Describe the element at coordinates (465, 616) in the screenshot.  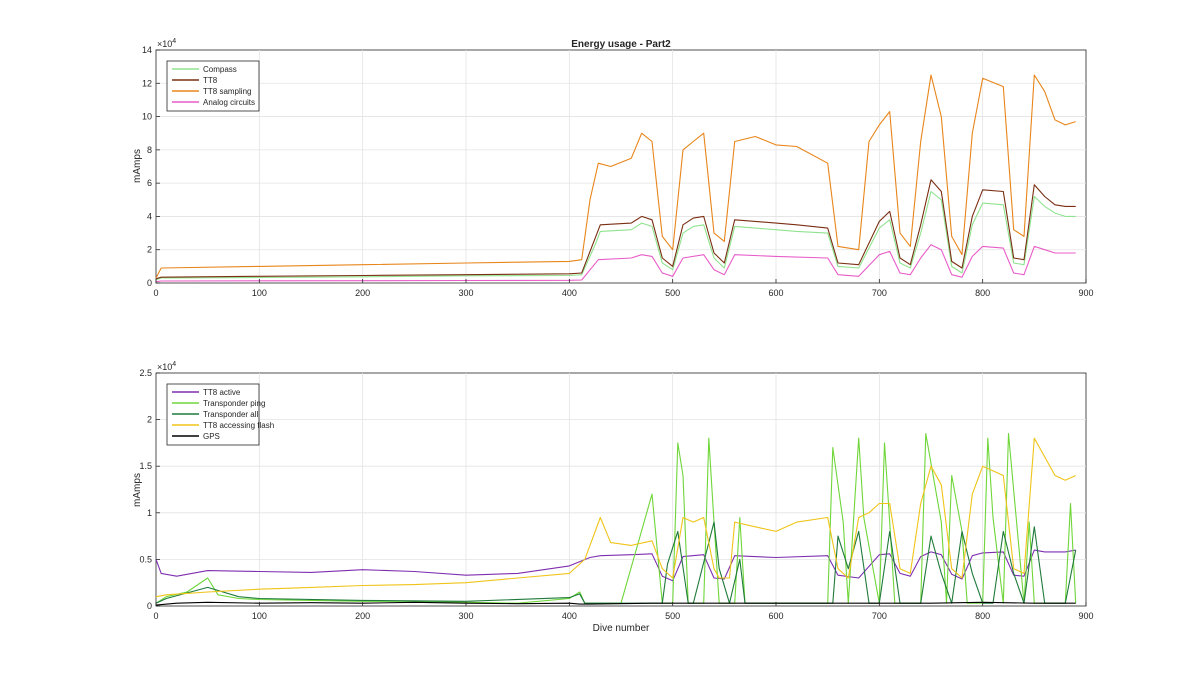
I see `bottom-x-tick-label: 300` at that location.